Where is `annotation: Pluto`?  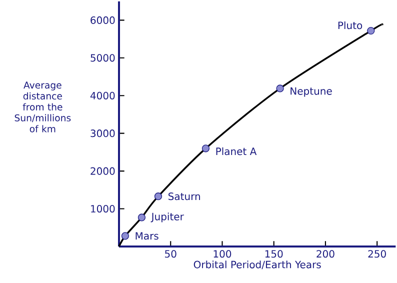
annotation: Pluto is located at coordinates (350, 25).